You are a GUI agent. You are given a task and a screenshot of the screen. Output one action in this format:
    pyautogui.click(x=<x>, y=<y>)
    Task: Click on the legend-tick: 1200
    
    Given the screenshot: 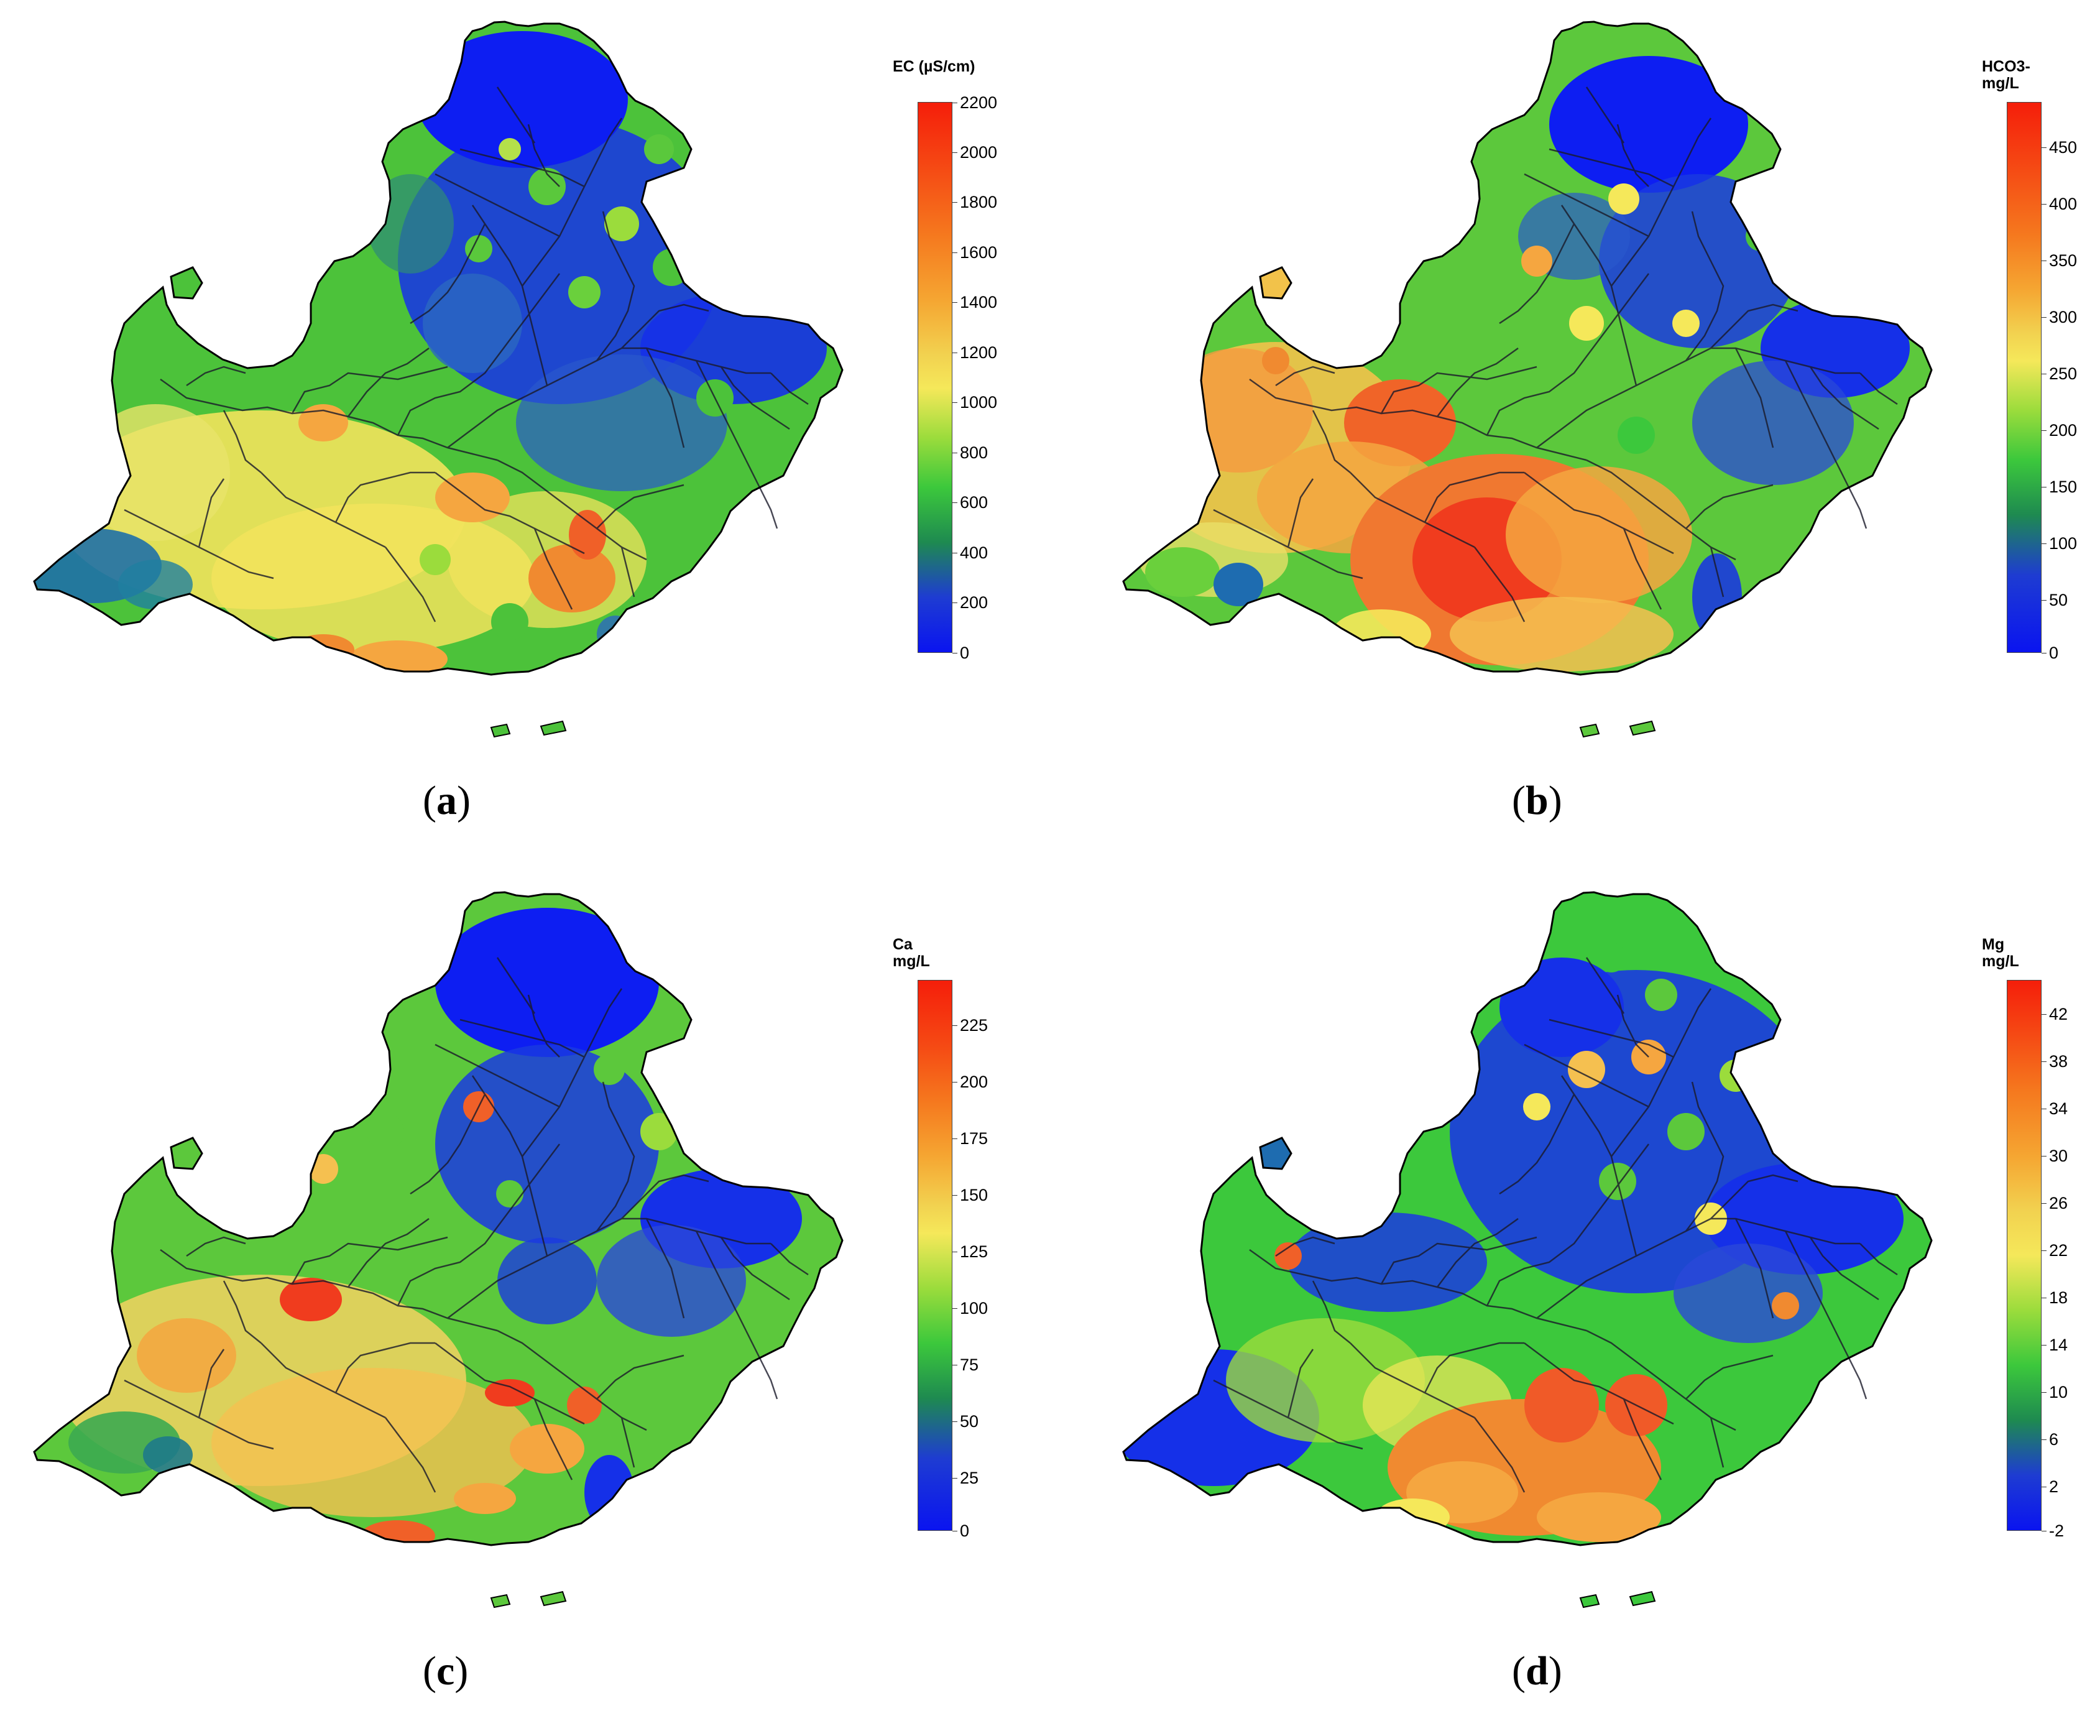 What is the action you would take?
    pyautogui.click(x=975, y=352)
    